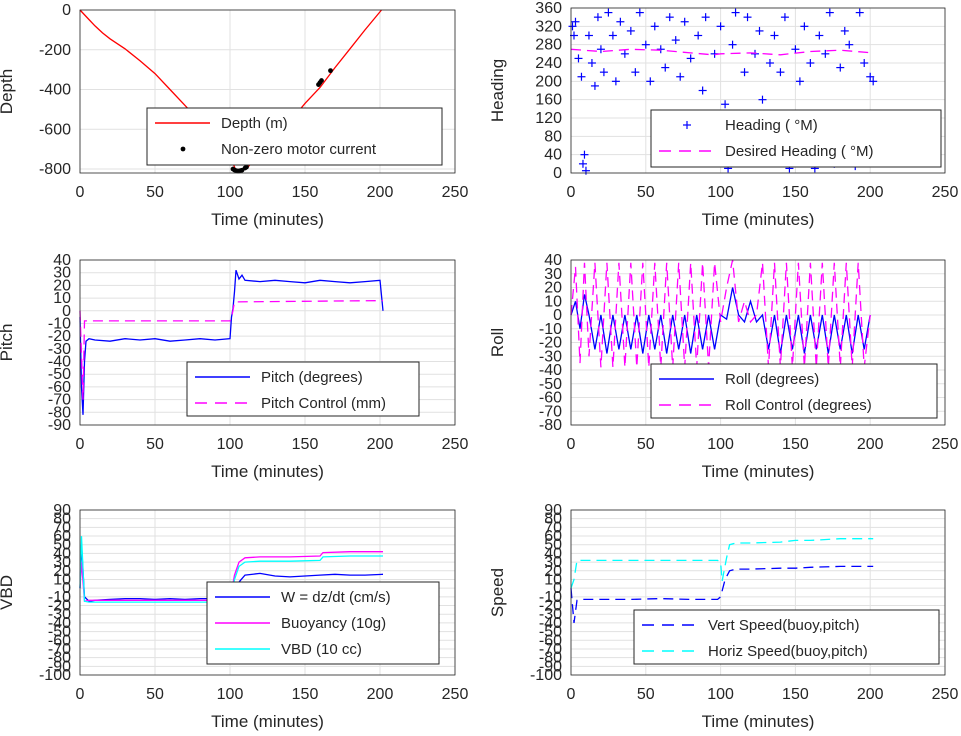  Describe the element at coordinates (59, 323) in the screenshot. I see `y-tick-label: -10` at that location.